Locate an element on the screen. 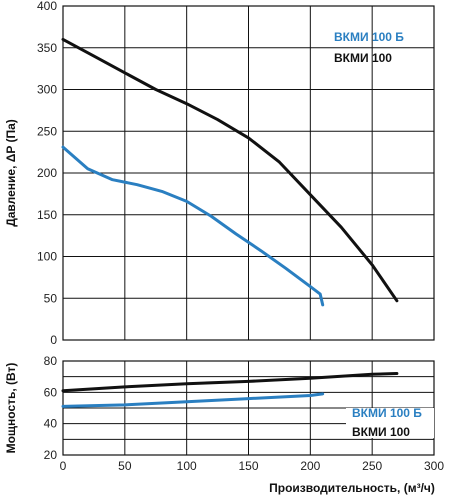  x-tick-label: 50 is located at coordinates (125, 466).